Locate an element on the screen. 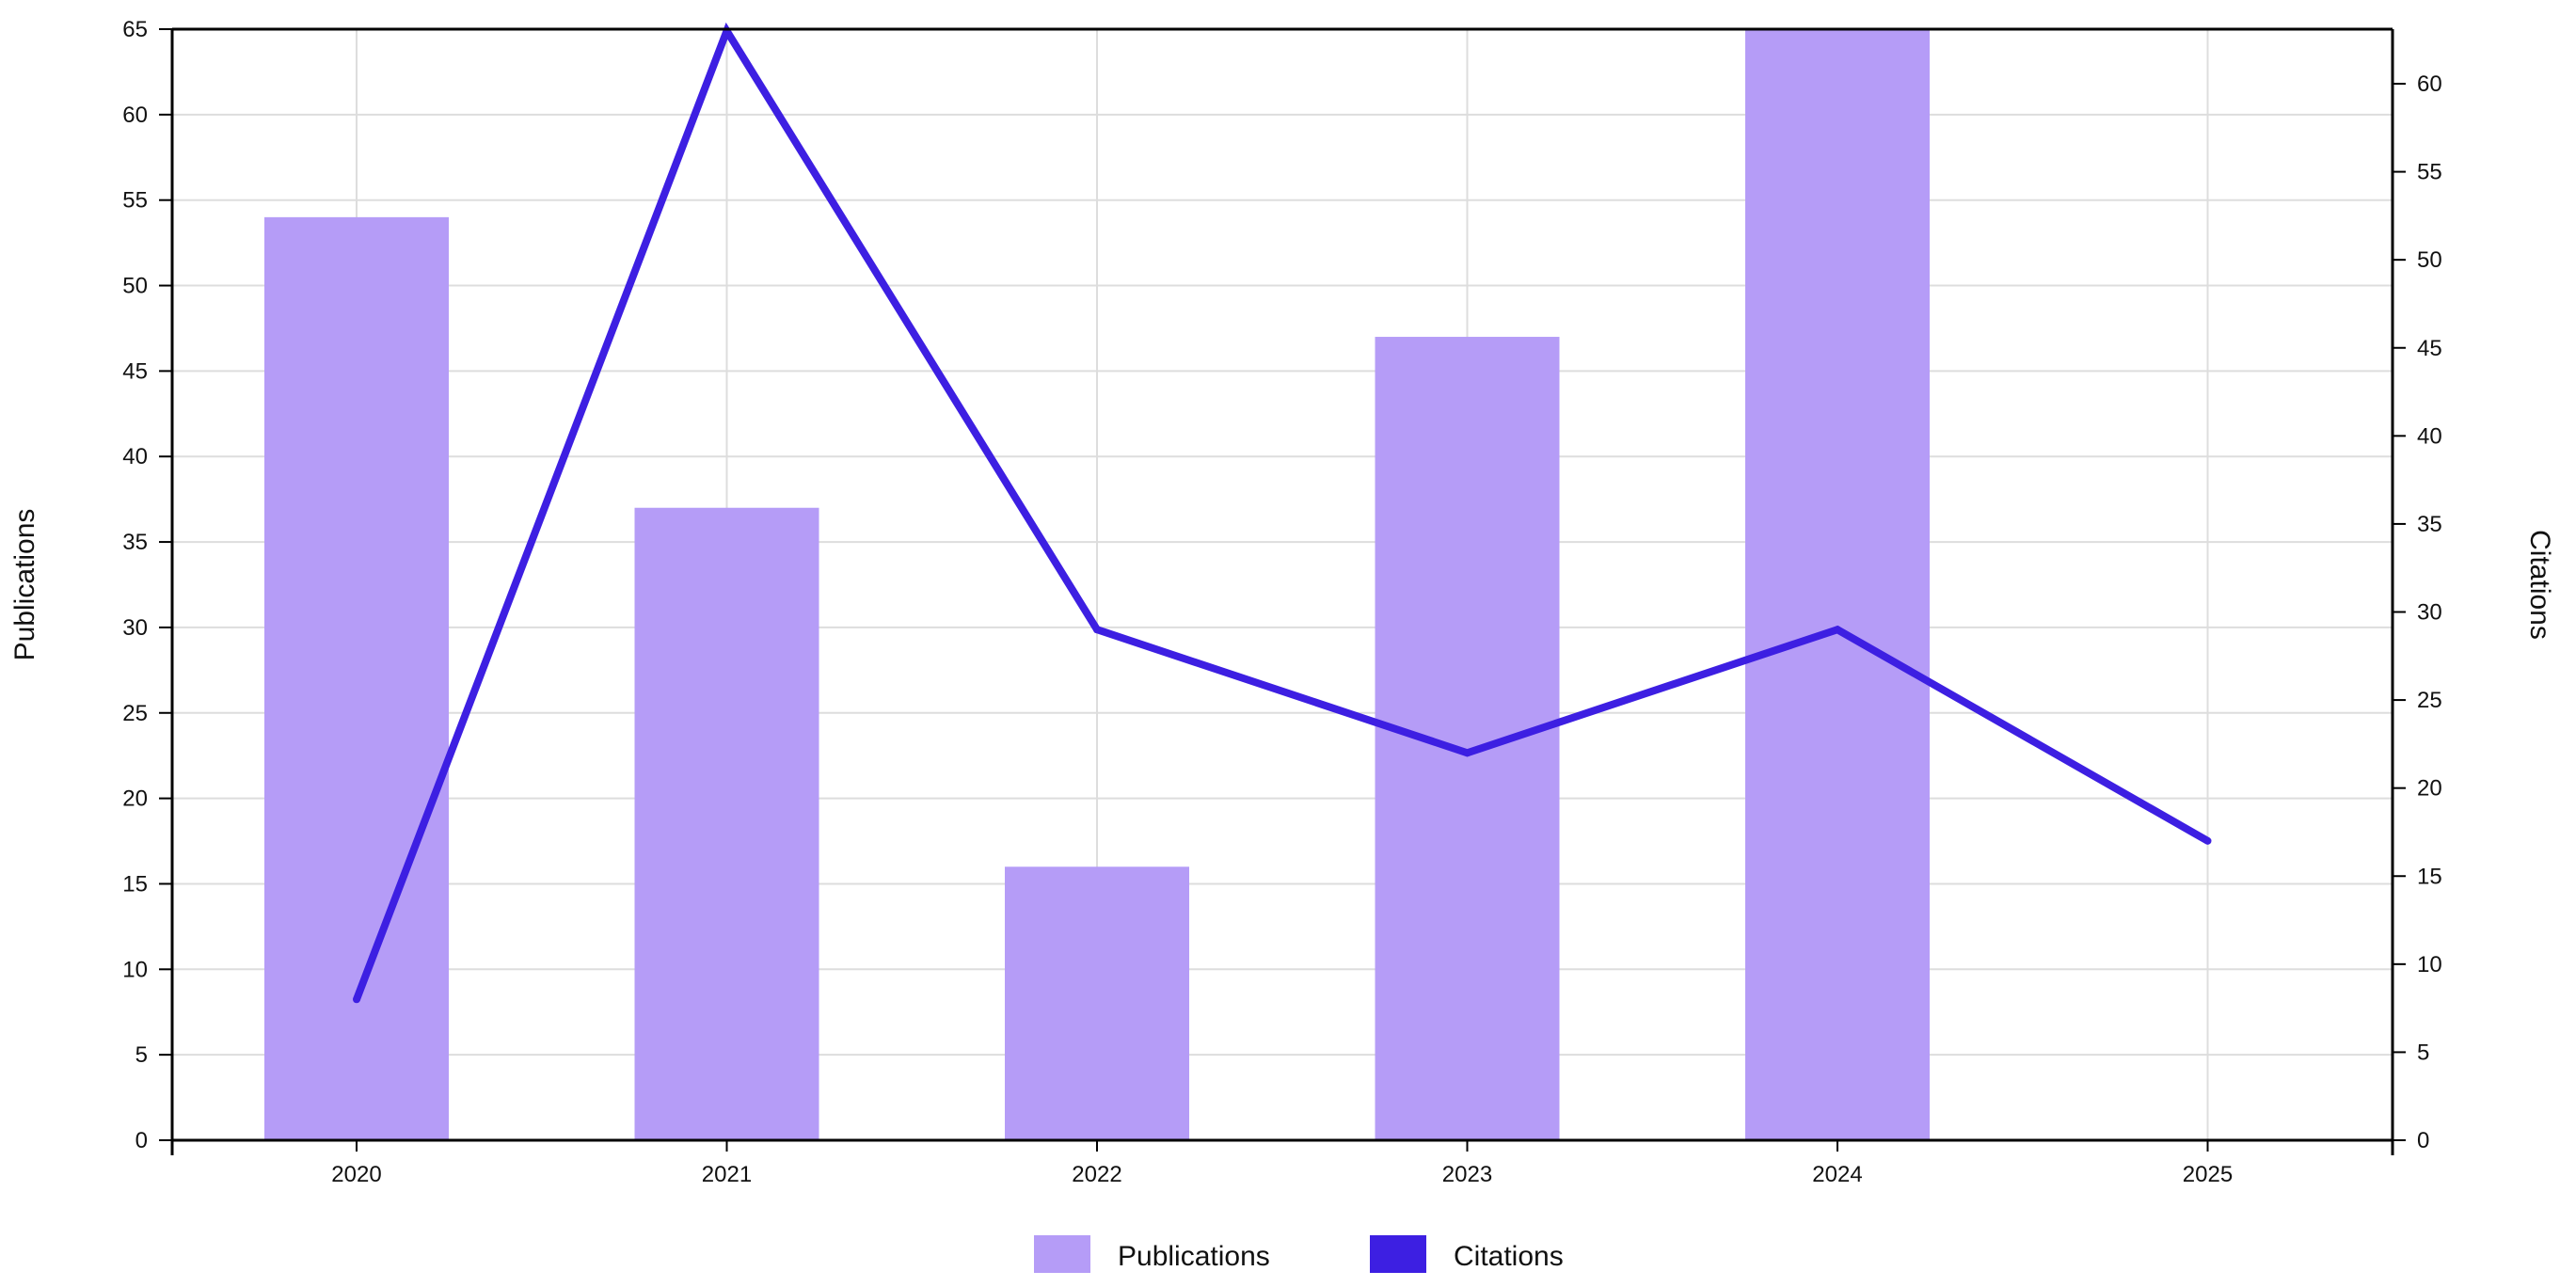 The width and height of the screenshot is (2576, 1287). x-tick-label: 2025 is located at coordinates (2208, 1174).